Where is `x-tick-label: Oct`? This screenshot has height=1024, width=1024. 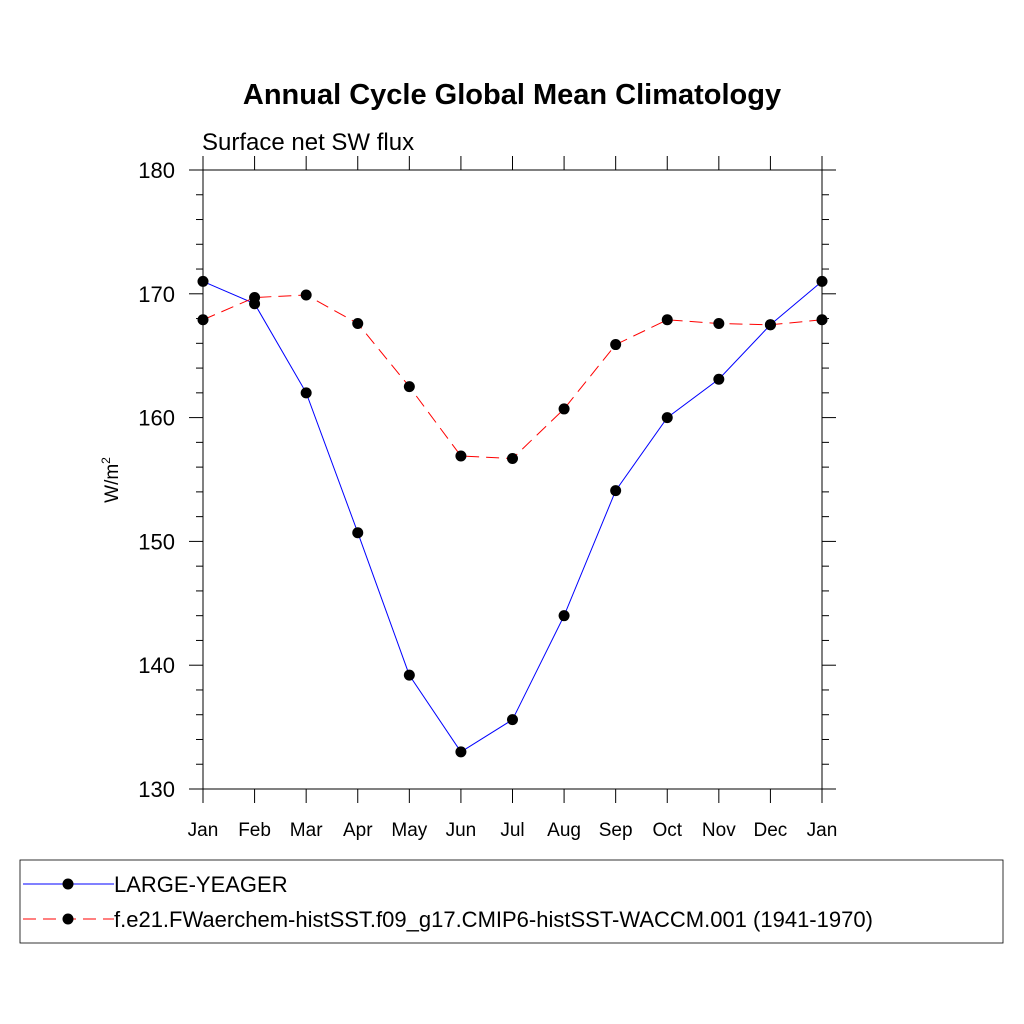 x-tick-label: Oct is located at coordinates (667, 830).